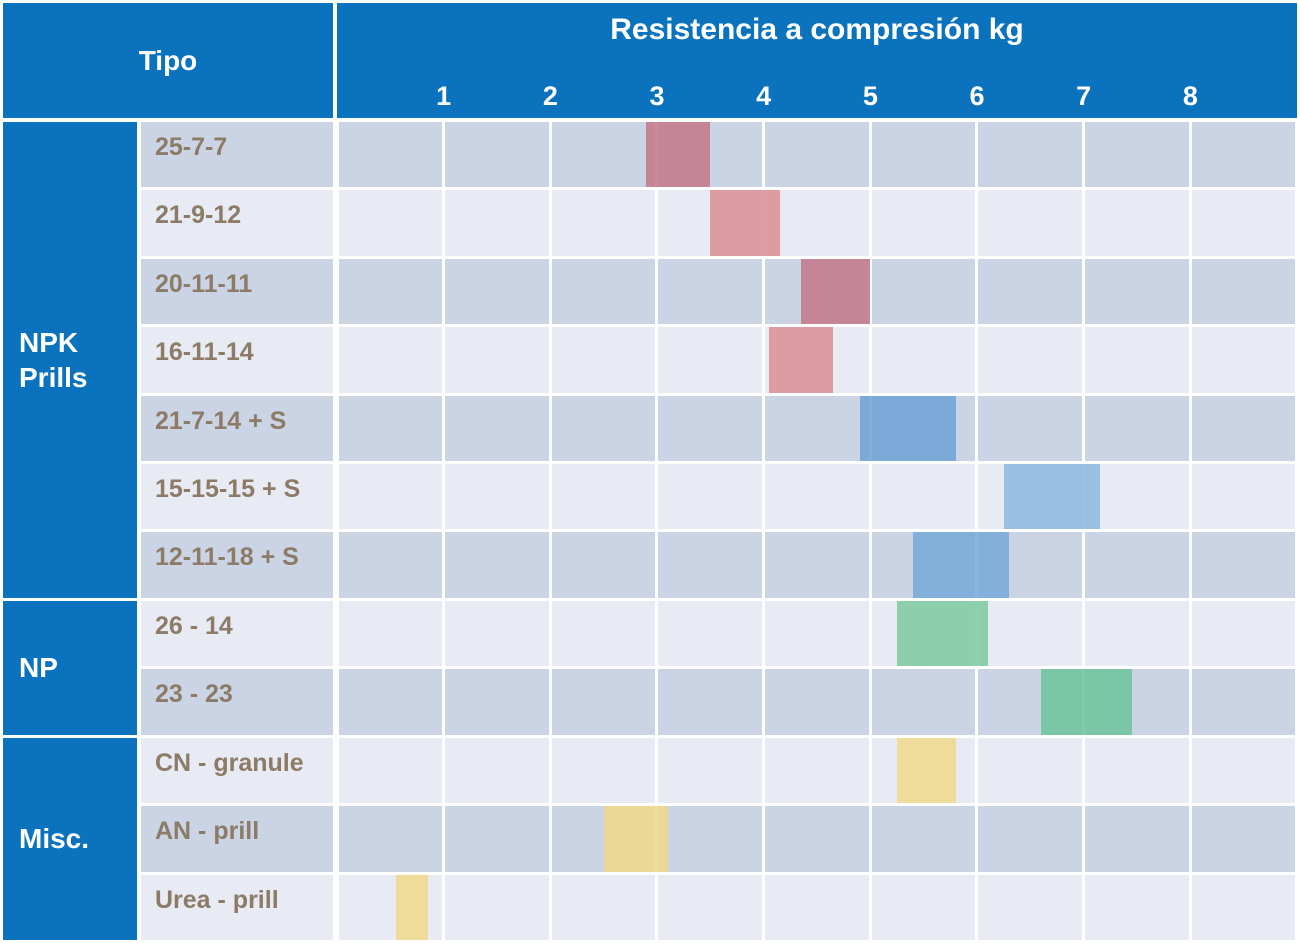 Image resolution: width=1300 pixels, height=943 pixels. I want to click on row-label: 25-7-7, so click(237, 155).